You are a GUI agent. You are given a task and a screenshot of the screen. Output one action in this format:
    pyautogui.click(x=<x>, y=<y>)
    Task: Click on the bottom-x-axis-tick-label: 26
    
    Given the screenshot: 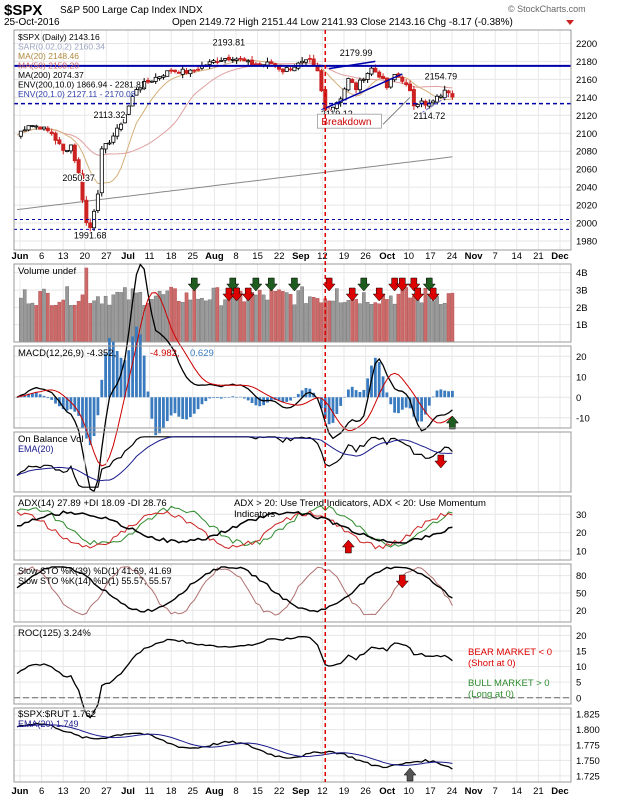 What is the action you would take?
    pyautogui.click(x=365, y=791)
    